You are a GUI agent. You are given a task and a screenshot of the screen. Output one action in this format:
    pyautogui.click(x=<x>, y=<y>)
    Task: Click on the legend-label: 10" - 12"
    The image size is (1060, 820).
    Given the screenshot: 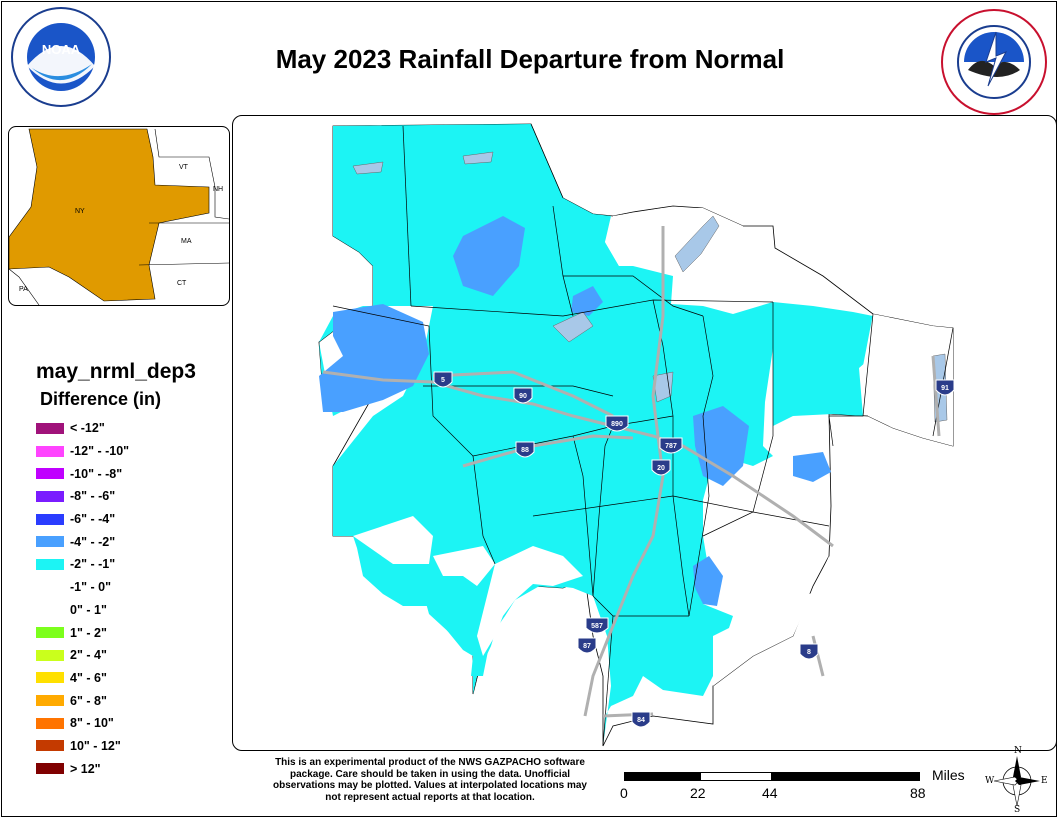 What is the action you would take?
    pyautogui.click(x=95, y=745)
    